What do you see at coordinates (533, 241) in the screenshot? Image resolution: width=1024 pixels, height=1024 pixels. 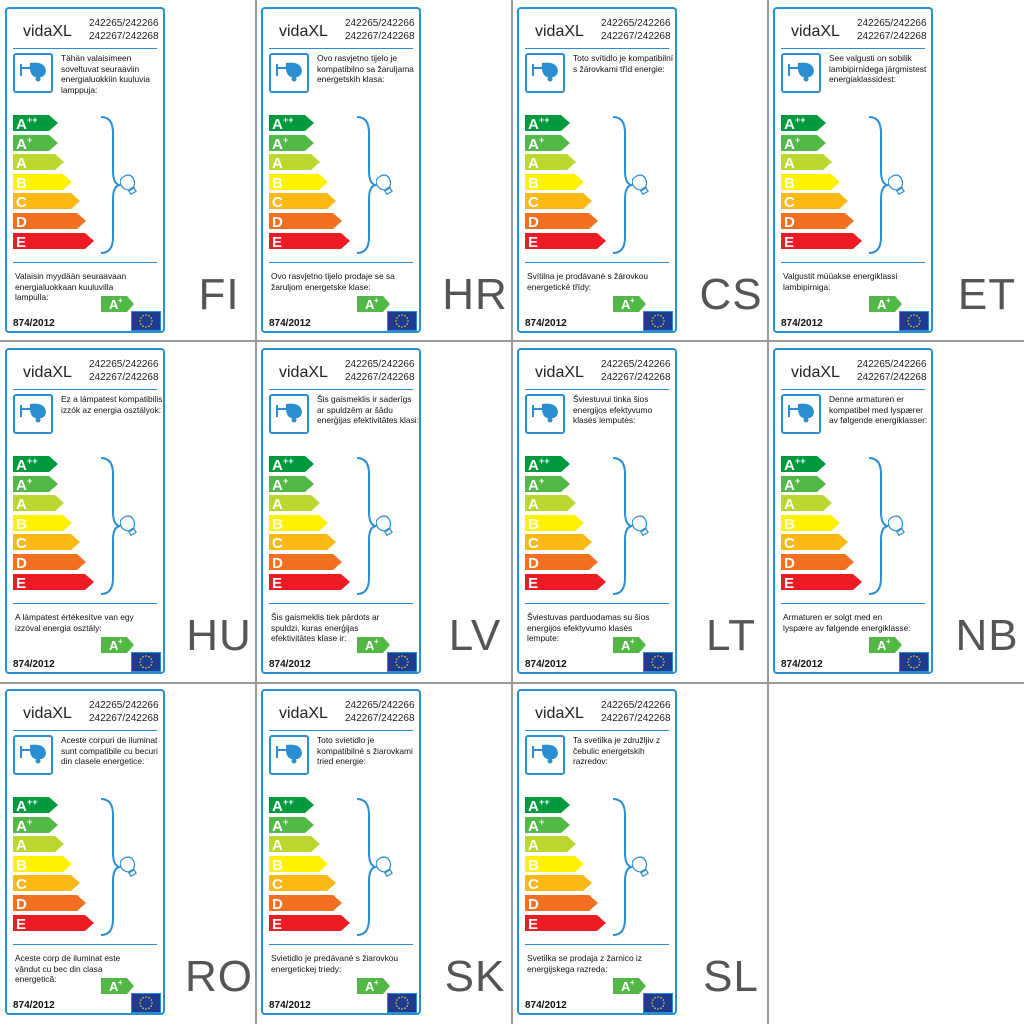 I see `svg-text: E` at bounding box center [533, 241].